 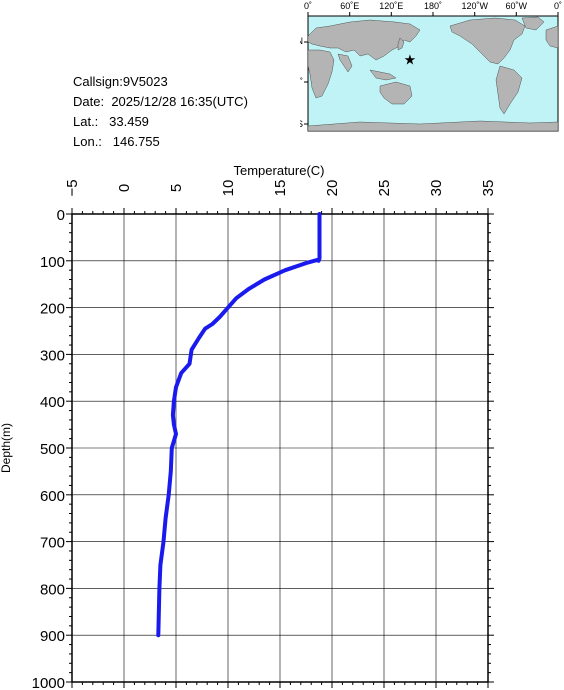 What do you see at coordinates (433, 126) in the screenshot?
I see `land-antarctica` at bounding box center [433, 126].